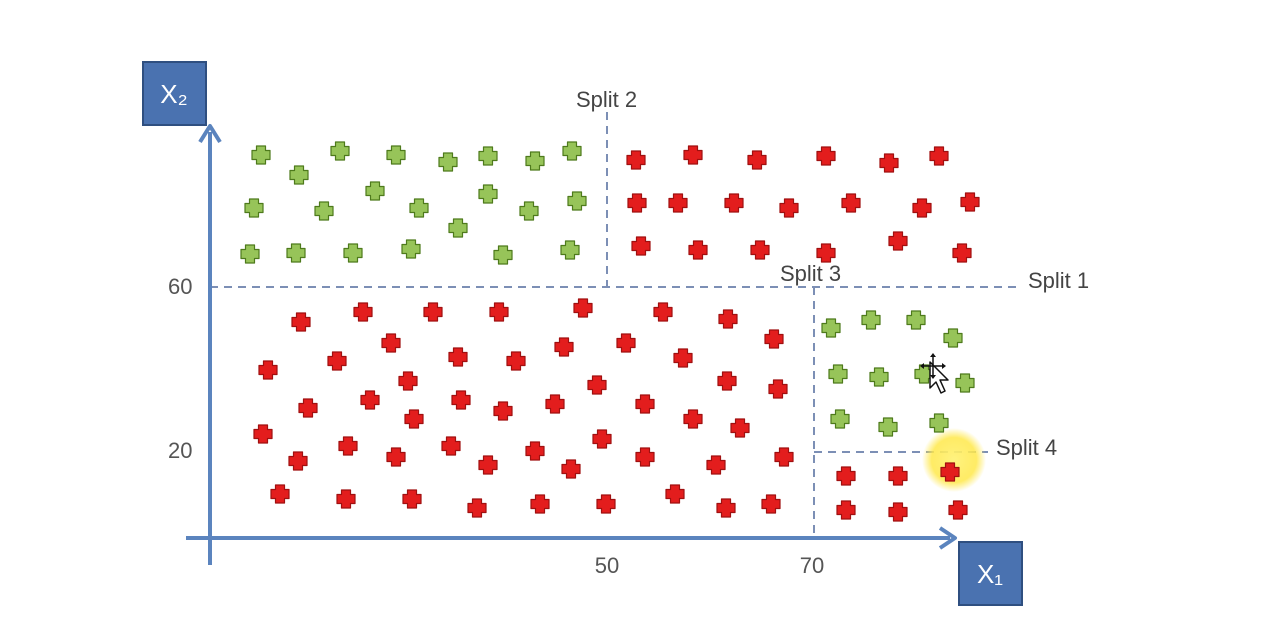 This screenshot has height=628, width=1270. Describe the element at coordinates (810, 273) in the screenshot. I see `split-3-label: Split 3` at that location.